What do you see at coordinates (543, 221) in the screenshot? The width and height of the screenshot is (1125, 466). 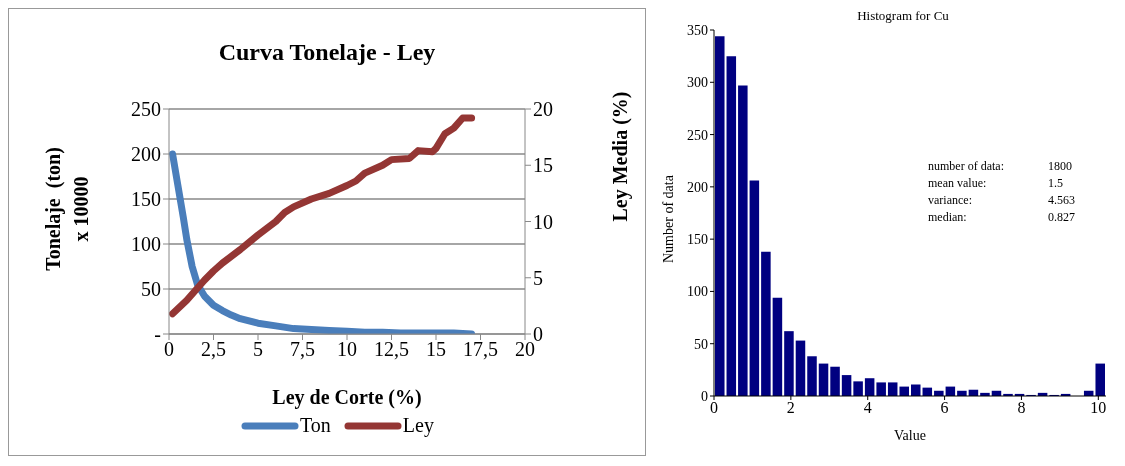 I see `y2-tick-label: 10` at bounding box center [543, 221].